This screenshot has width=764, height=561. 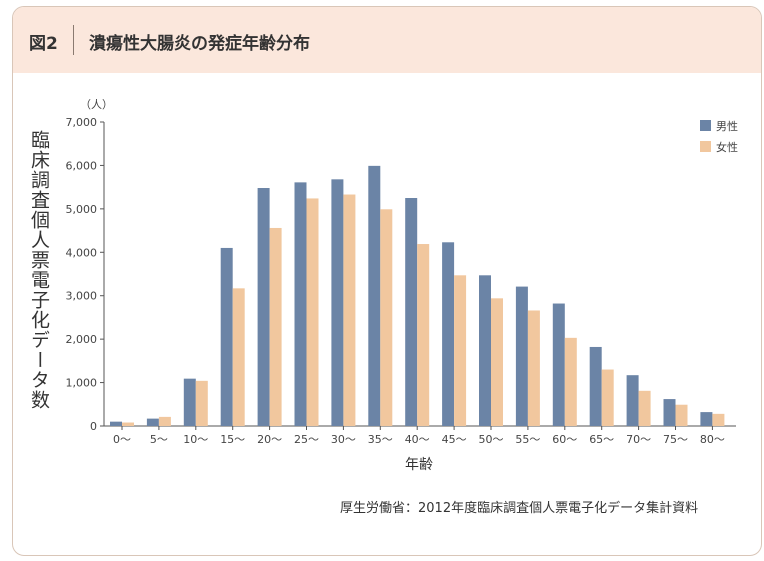 What do you see at coordinates (601, 439) in the screenshot?
I see `x-tick-label: 65～` at bounding box center [601, 439].